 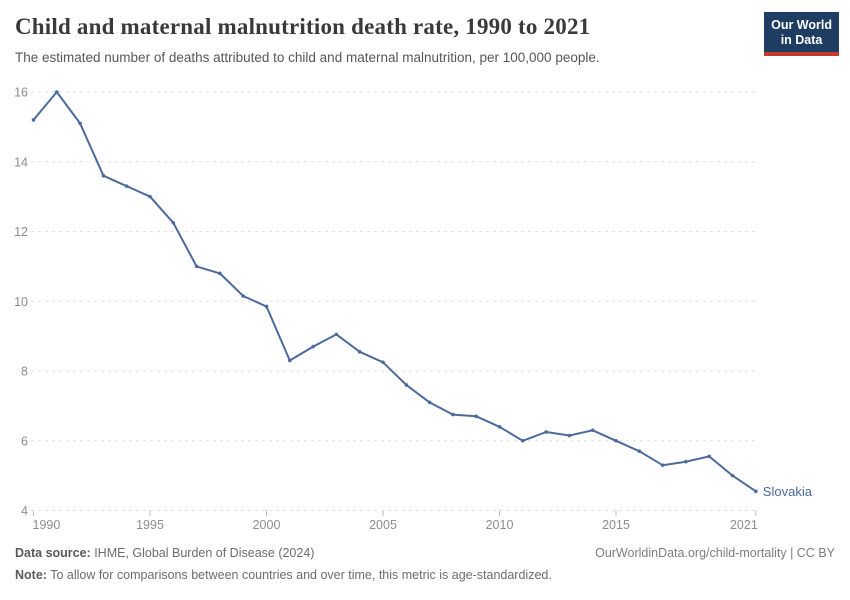 I want to click on y-axis-label-10: 10, so click(x=21, y=302).